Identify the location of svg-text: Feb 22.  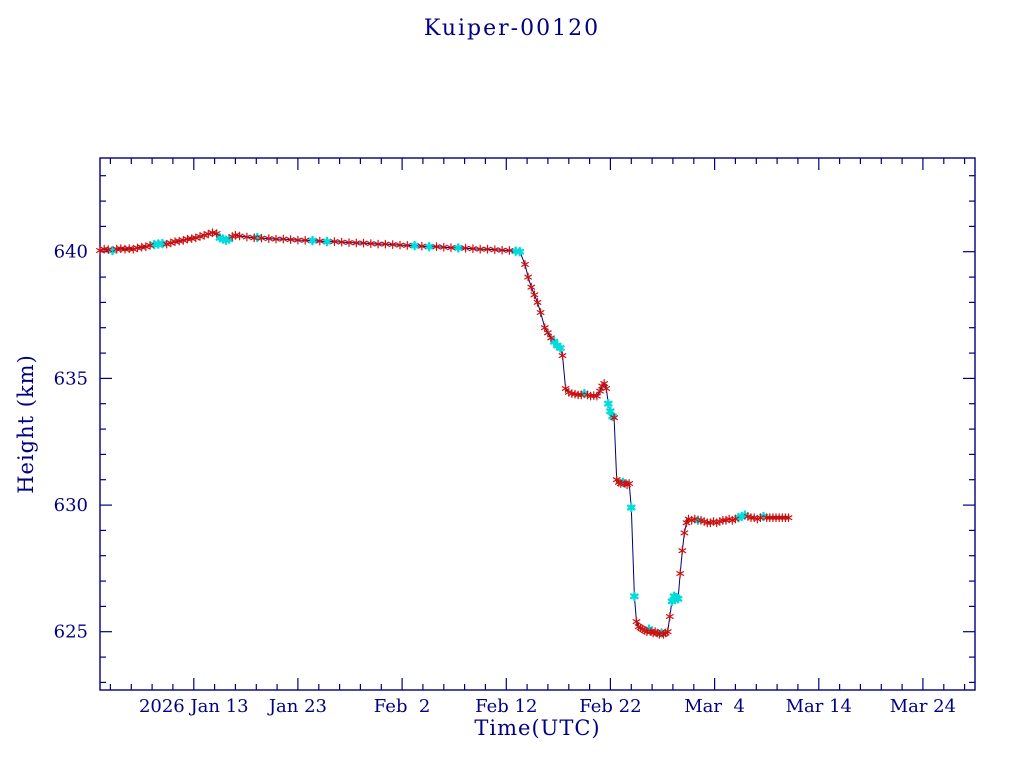
(610, 706).